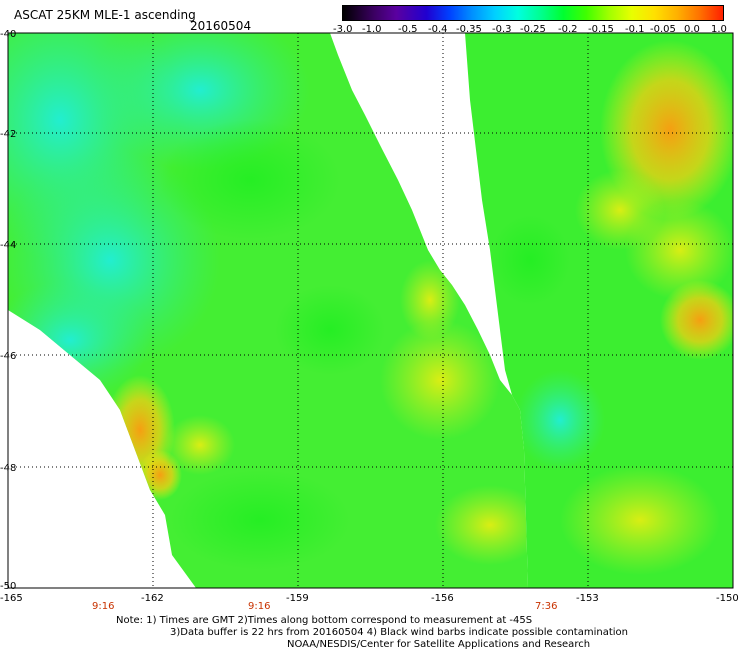  Describe the element at coordinates (8, 468) in the screenshot. I see `lat-label: -48` at that location.